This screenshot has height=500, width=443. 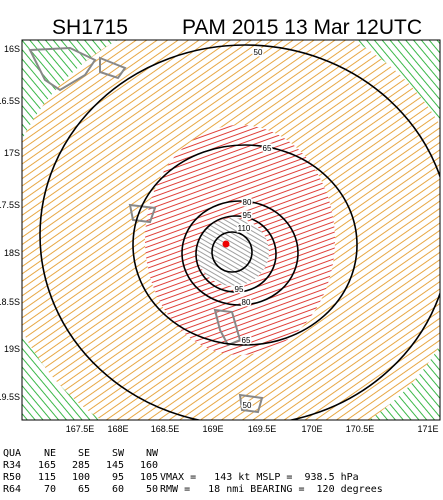 I want to click on table-cell: 50, so click(x=152, y=489).